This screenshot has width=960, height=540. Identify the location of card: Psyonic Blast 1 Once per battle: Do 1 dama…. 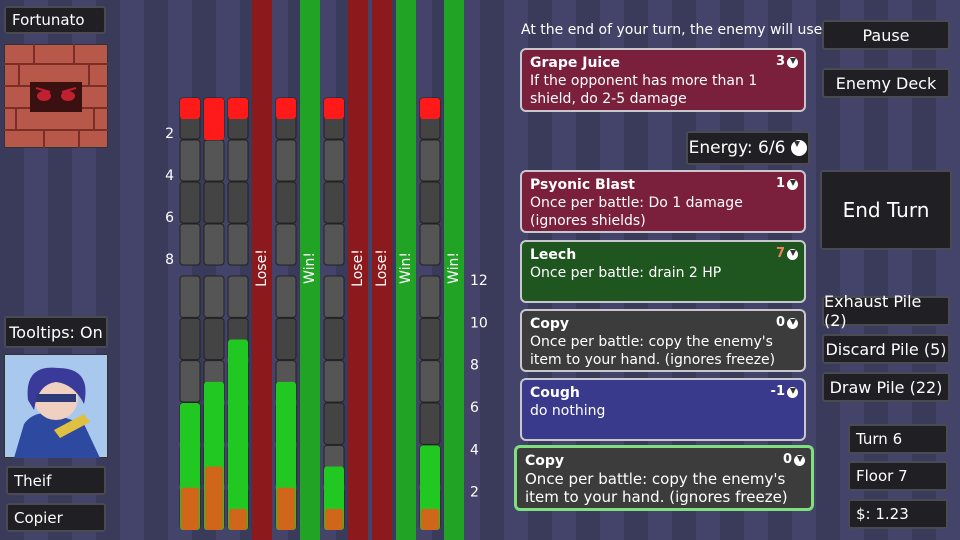
(663, 201).